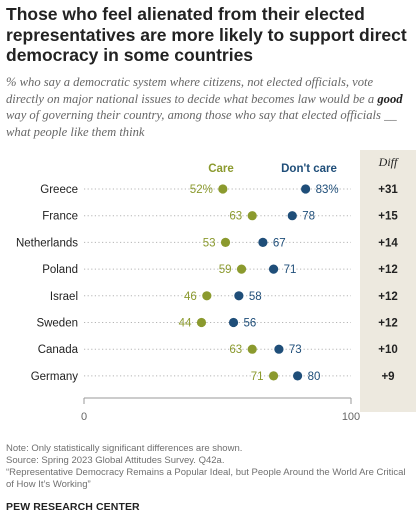  Describe the element at coordinates (257, 377) in the screenshot. I see `care-value-label: 71` at that location.